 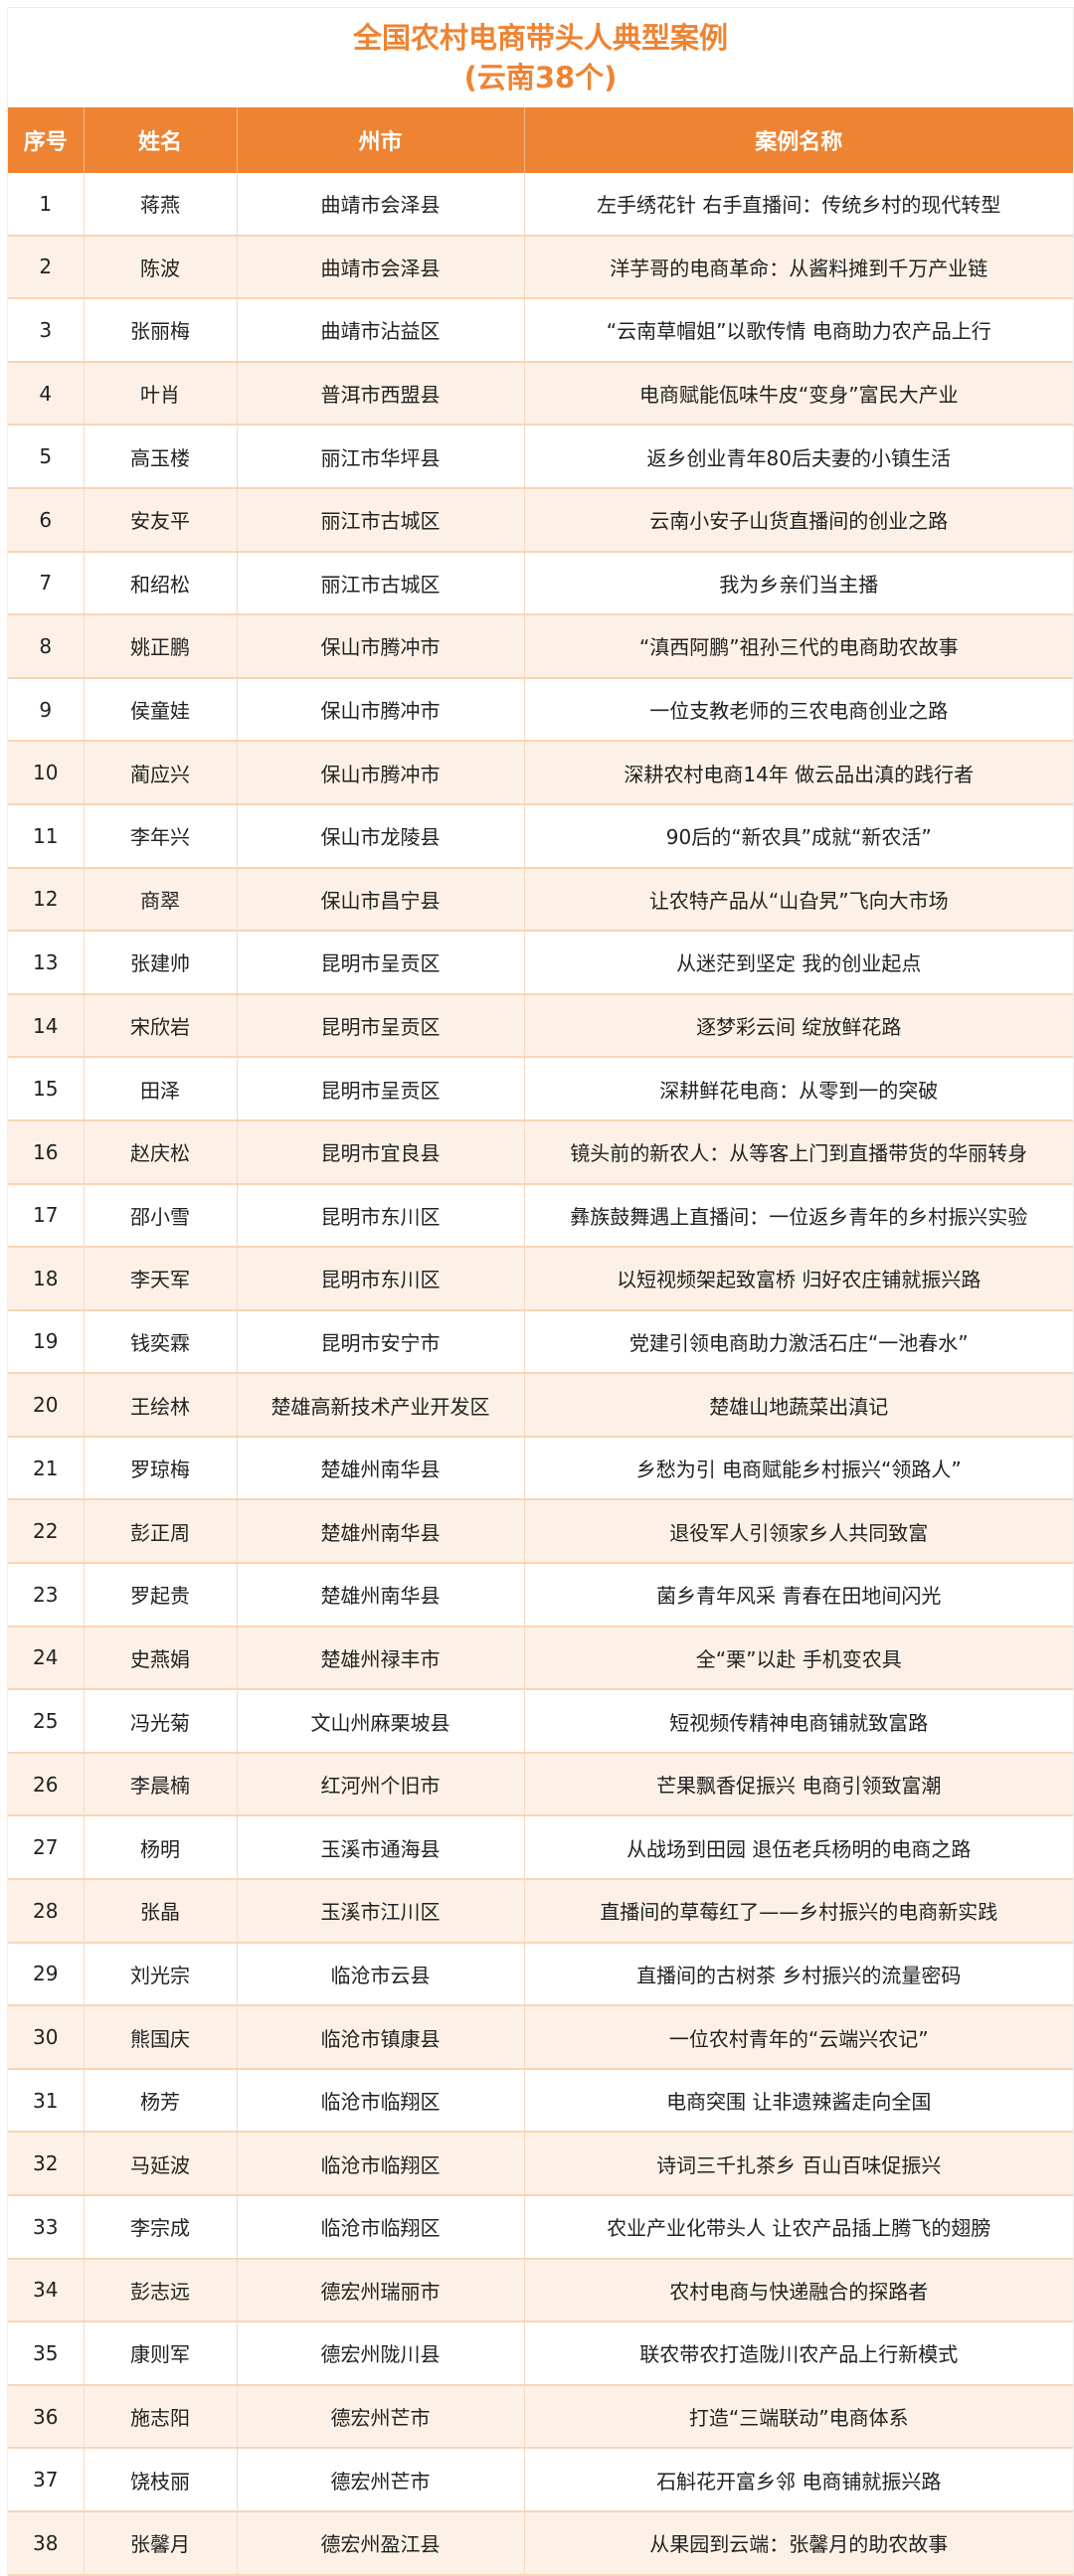 What do you see at coordinates (161, 963) in the screenshot?
I see `cell-name: 张建帅` at bounding box center [161, 963].